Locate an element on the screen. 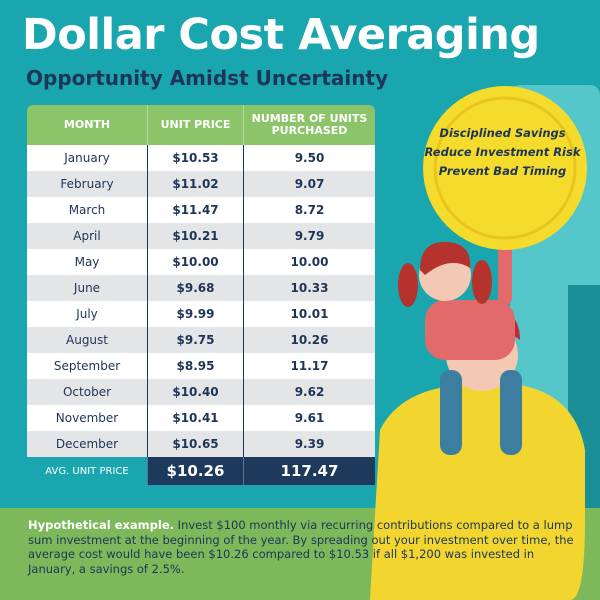  table-cell: $9.99 is located at coordinates (195, 314).